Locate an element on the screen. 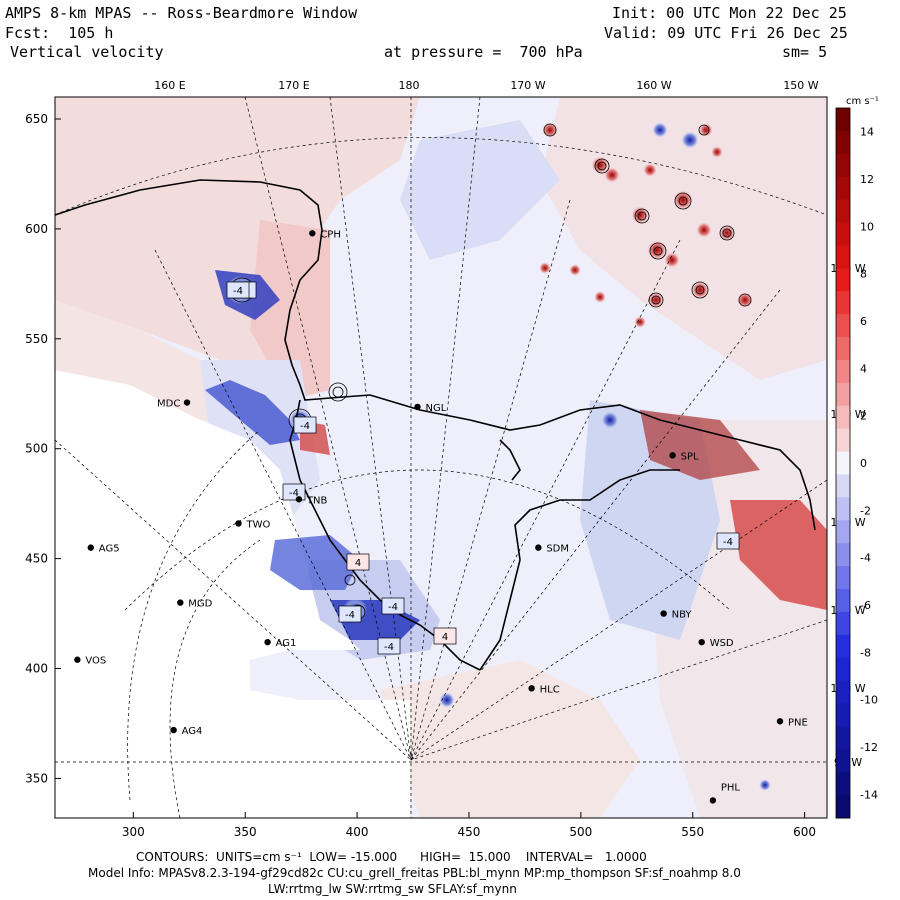 The width and height of the screenshot is (900, 900). station-label: SPL is located at coordinates (690, 456).